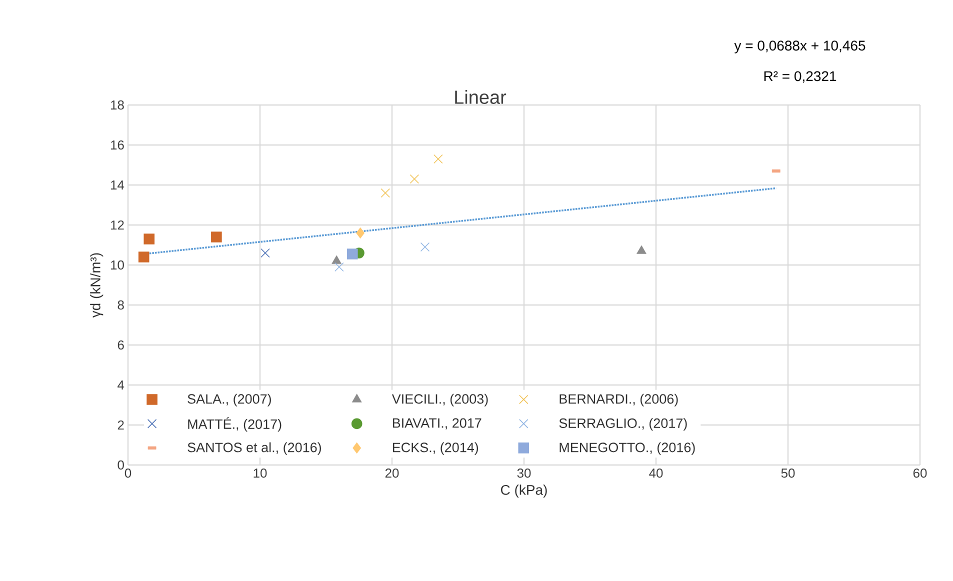  Describe the element at coordinates (117, 225) in the screenshot. I see `y-tick-label: 12` at that location.